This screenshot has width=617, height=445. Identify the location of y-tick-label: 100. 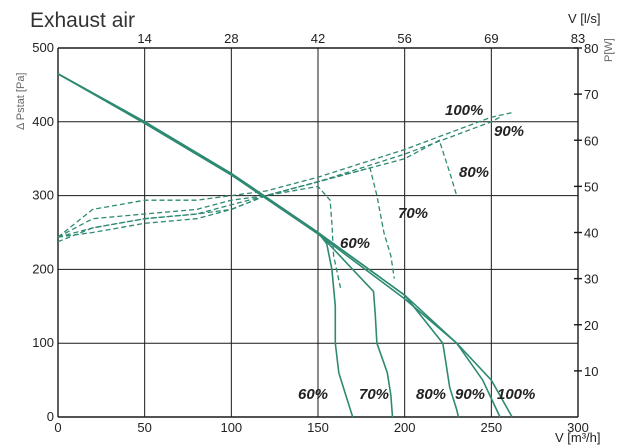
(43, 342).